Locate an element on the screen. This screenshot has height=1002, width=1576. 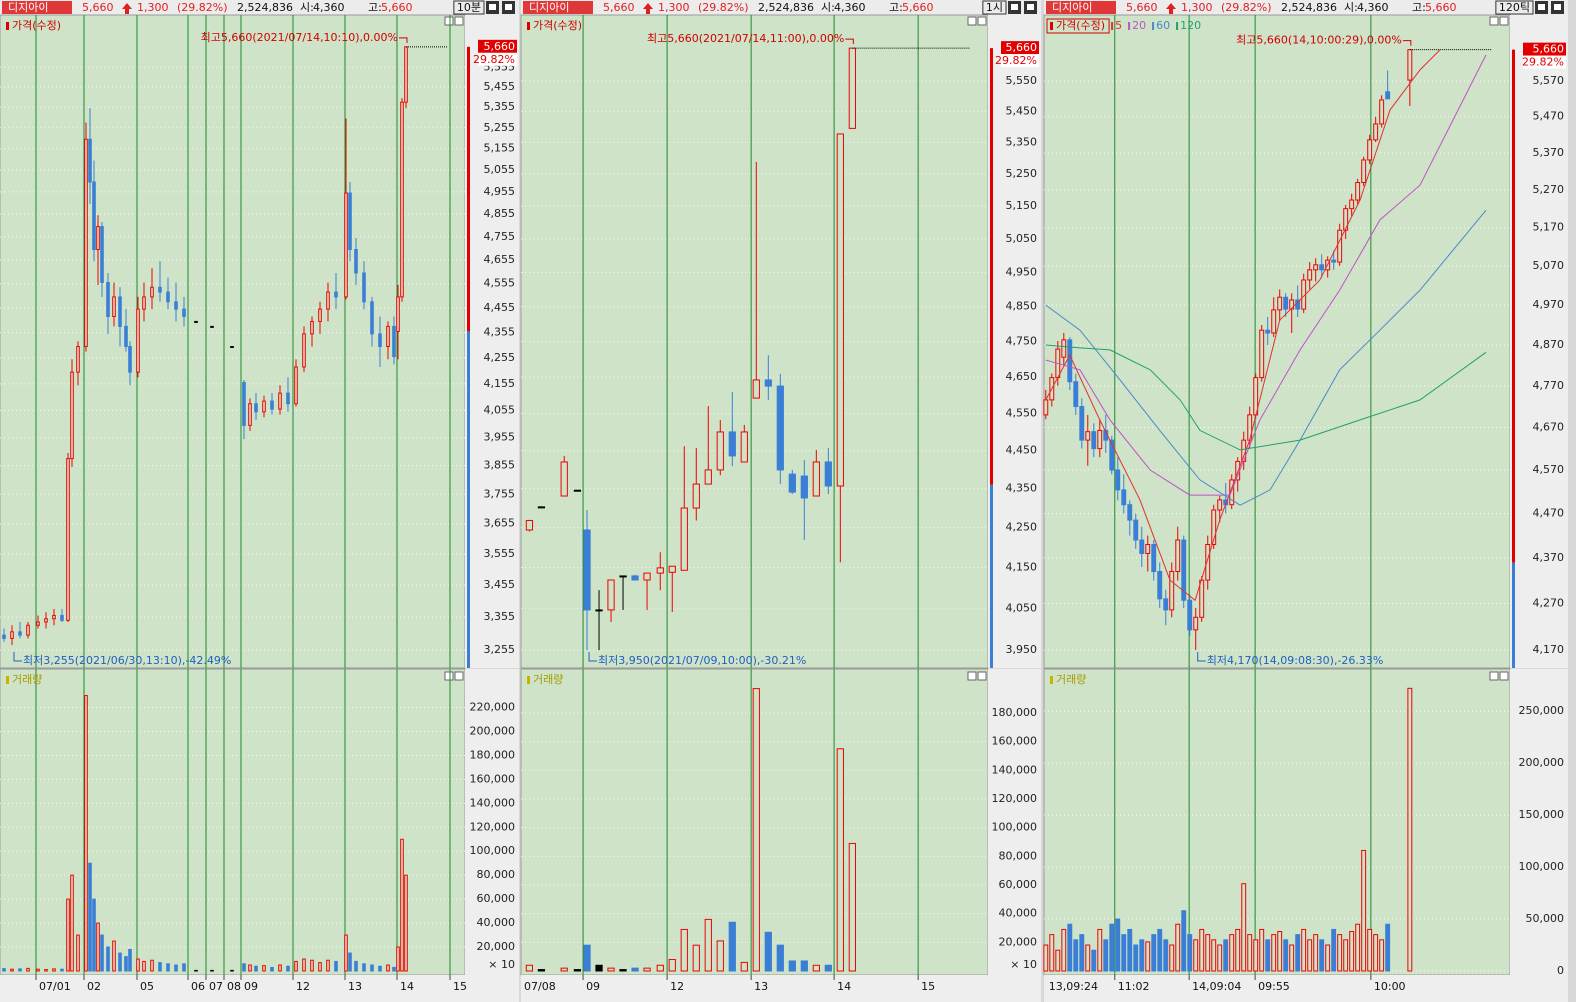
y-tick-label: 4,250 is located at coordinates (1022, 527).